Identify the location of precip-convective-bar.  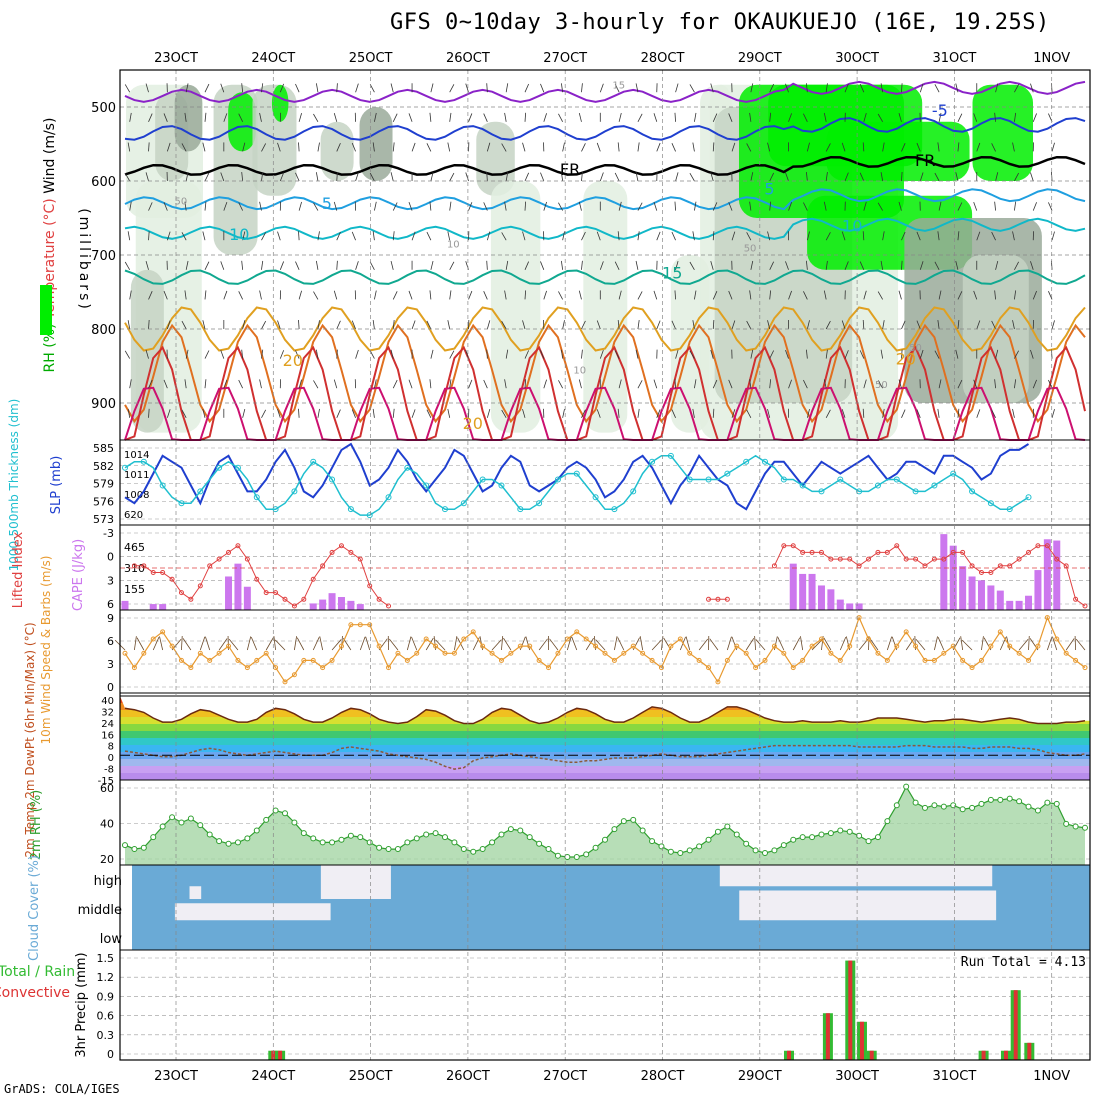
(861, 1040).